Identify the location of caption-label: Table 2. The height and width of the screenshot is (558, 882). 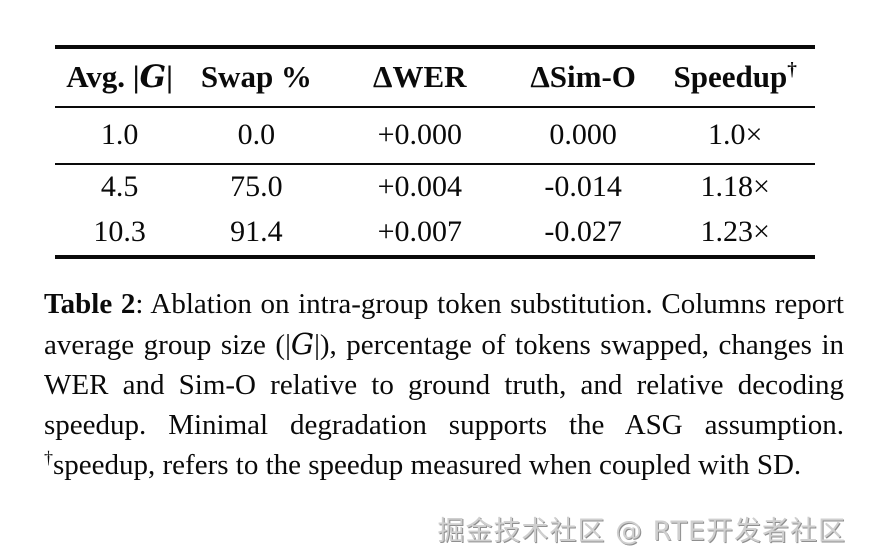
(90, 304).